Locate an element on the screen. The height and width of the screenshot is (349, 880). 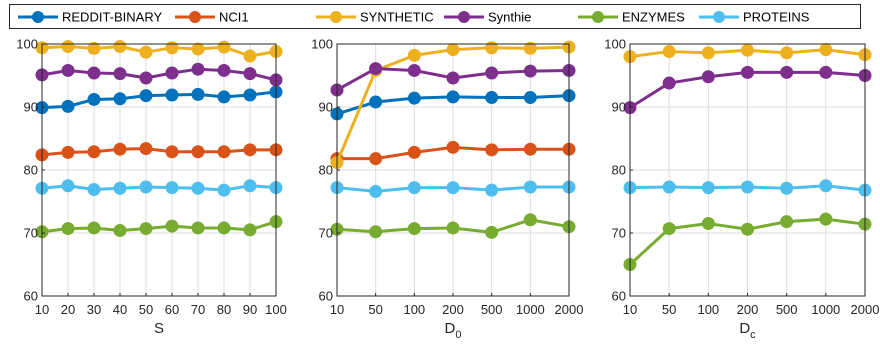
legend-entry: NCI1 is located at coordinates (212, 17).